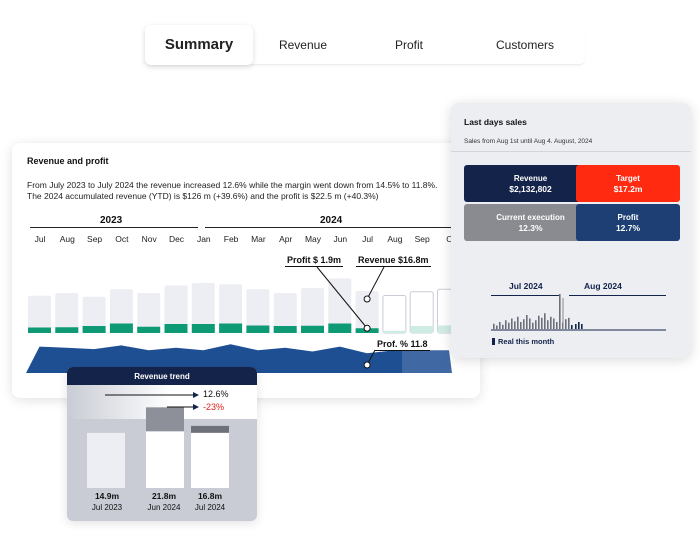 The image size is (700, 538). Describe the element at coordinates (342, 227) in the screenshot. I see `year-divider-2024` at that location.